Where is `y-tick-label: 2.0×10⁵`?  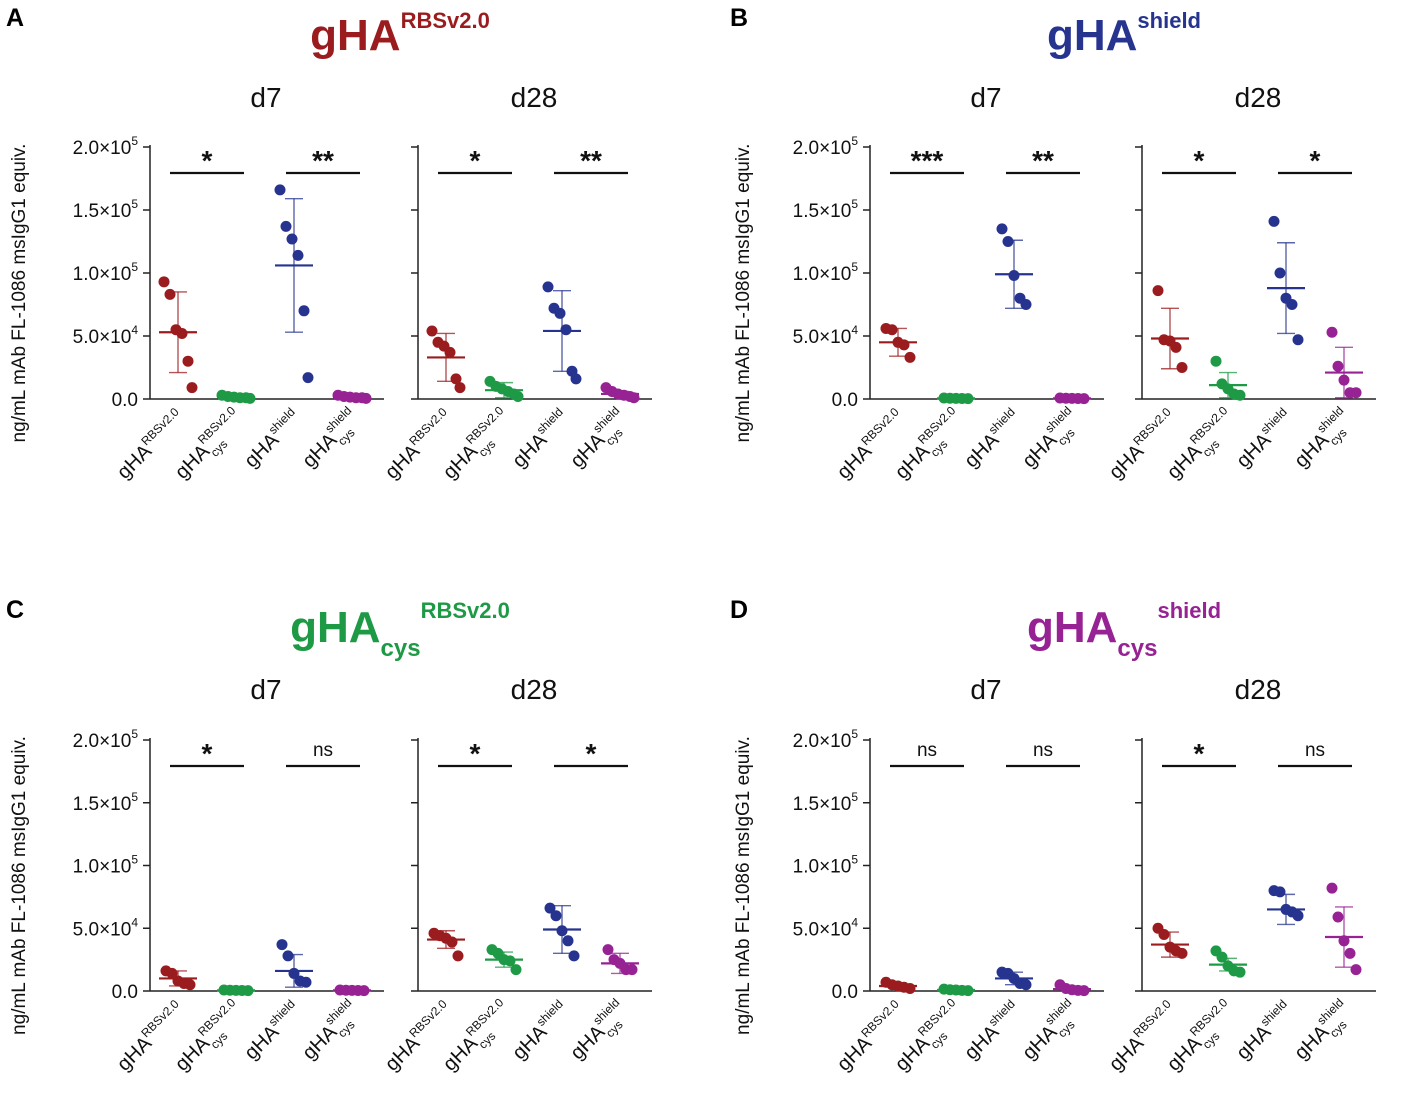
y-tick-label: 2.0×10⁵ is located at coordinates (106, 739).